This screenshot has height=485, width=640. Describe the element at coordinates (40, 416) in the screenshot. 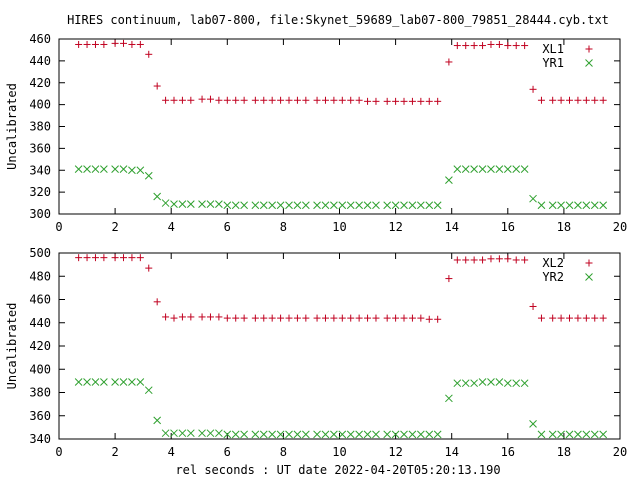

I see `y-tick-label-2: 360` at that location.